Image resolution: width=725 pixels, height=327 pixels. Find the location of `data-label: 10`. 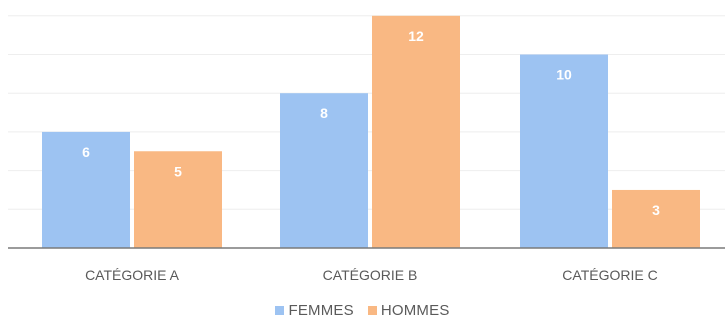

data-label: 10 is located at coordinates (564, 75).